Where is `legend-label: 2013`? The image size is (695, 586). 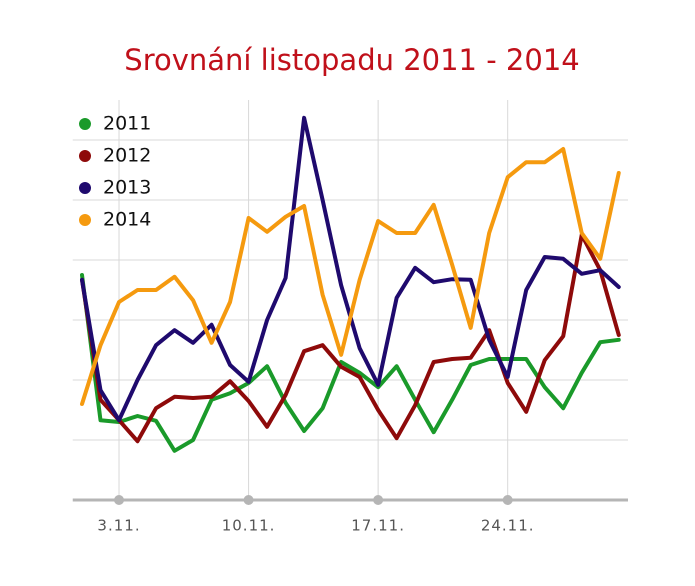
legend-label: 2013 is located at coordinates (127, 188).